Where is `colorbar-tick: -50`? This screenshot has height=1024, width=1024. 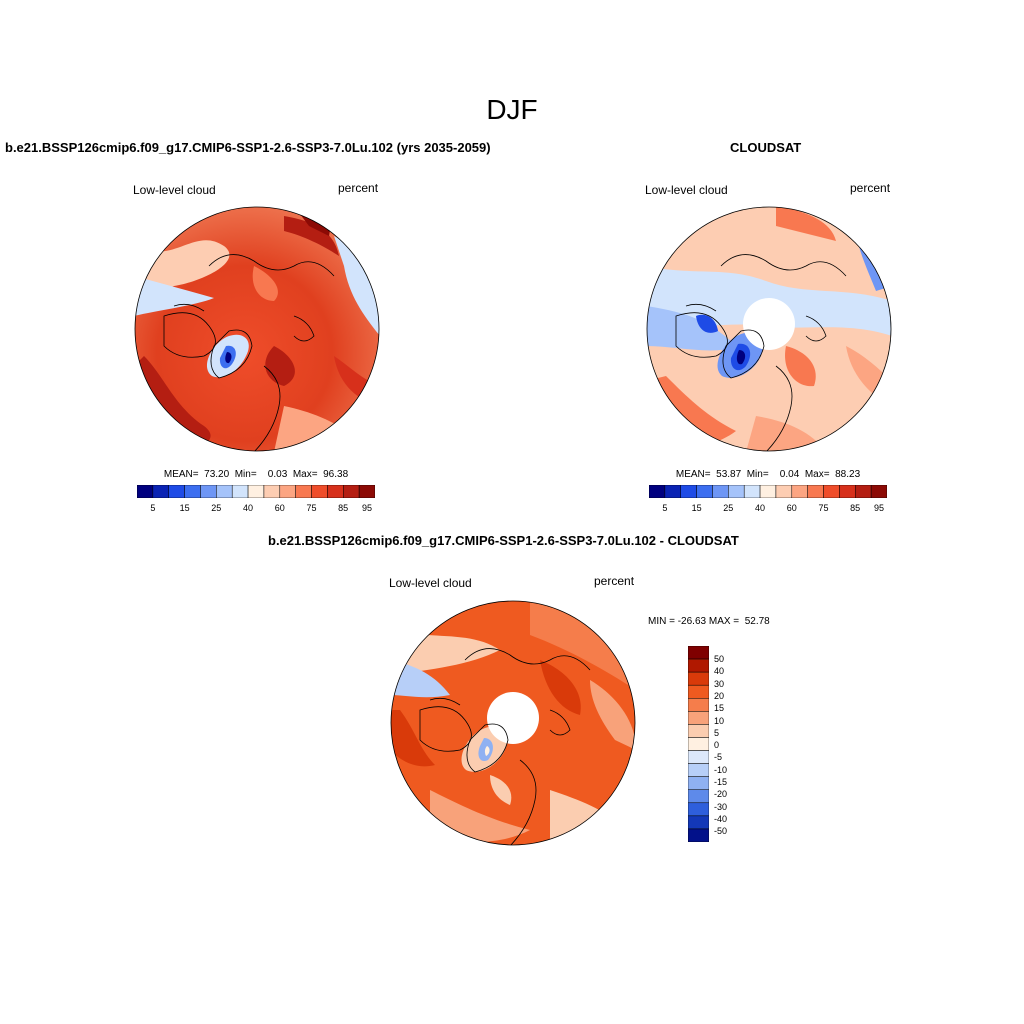 colorbar-tick: -50 is located at coordinates (721, 831).